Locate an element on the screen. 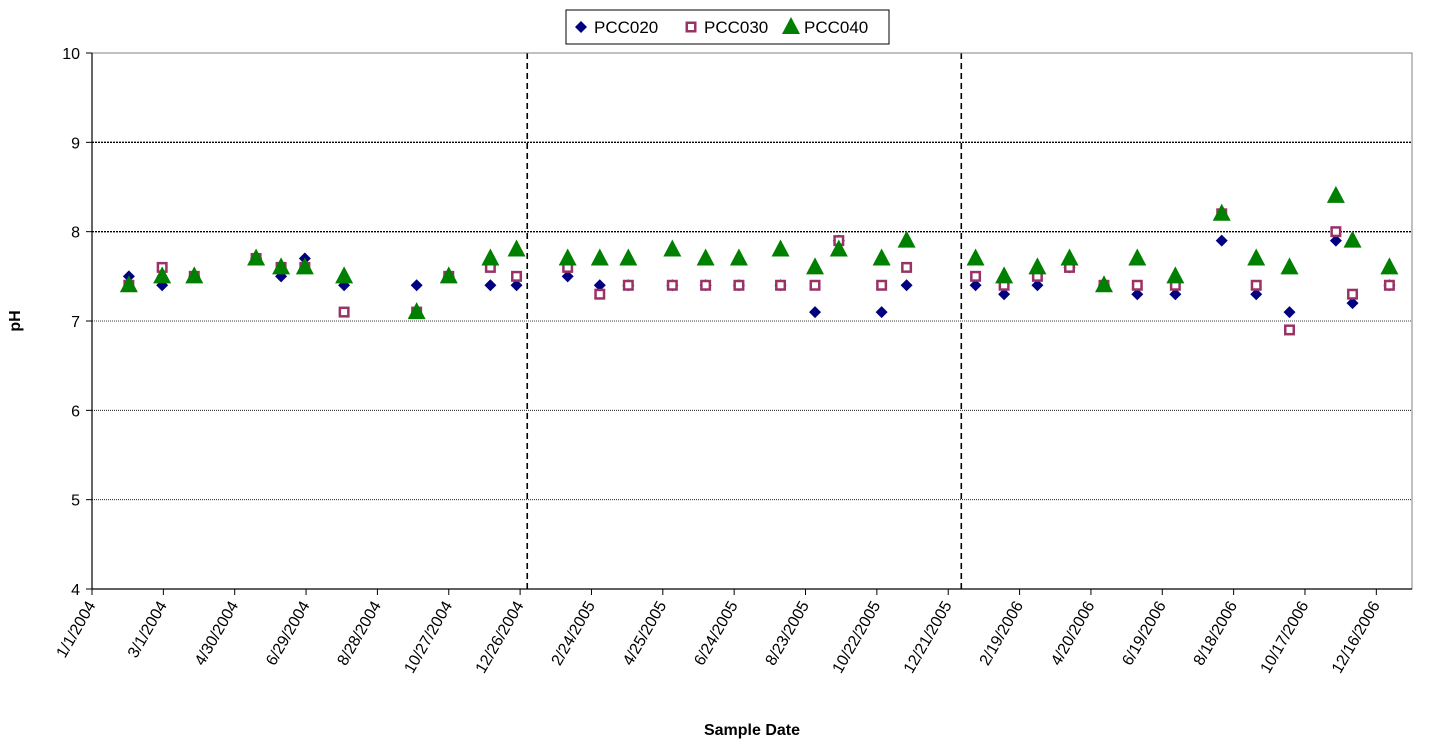 Image resolution: width=1430 pixels, height=750 pixels. legend-item-pcc040: PCC040 is located at coordinates (825, 27).